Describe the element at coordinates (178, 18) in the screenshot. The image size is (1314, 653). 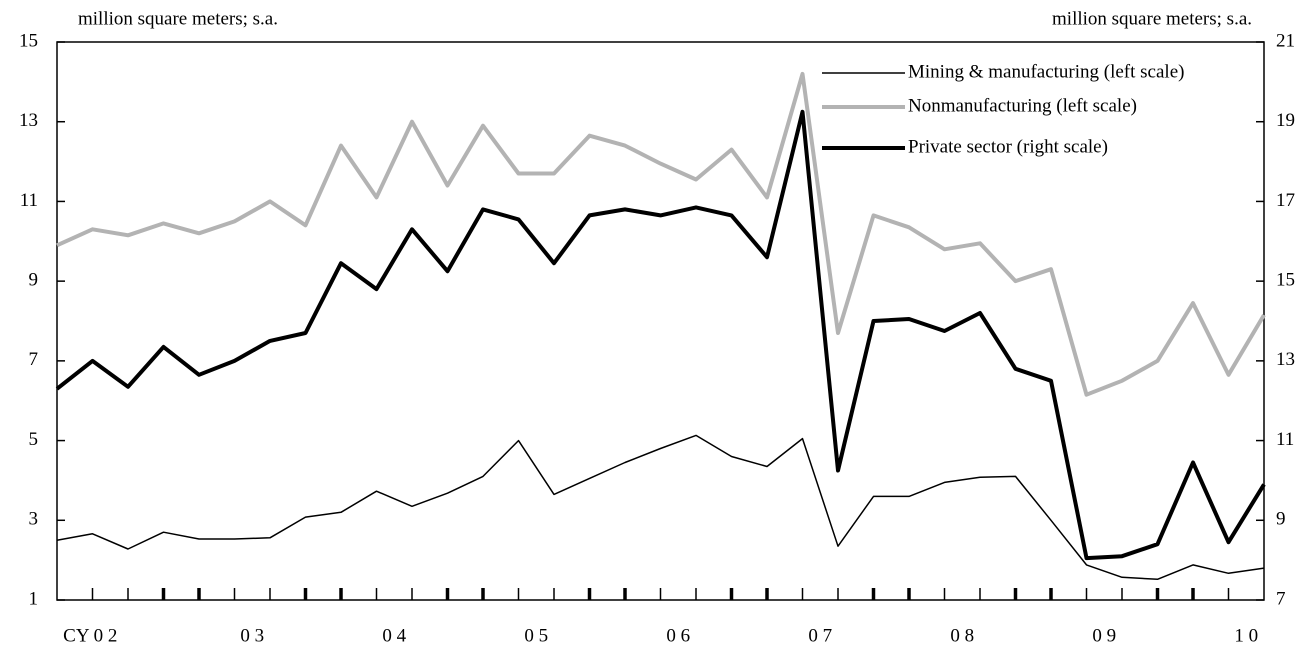
I see `left-unit: million square meters; s.a.` at that location.